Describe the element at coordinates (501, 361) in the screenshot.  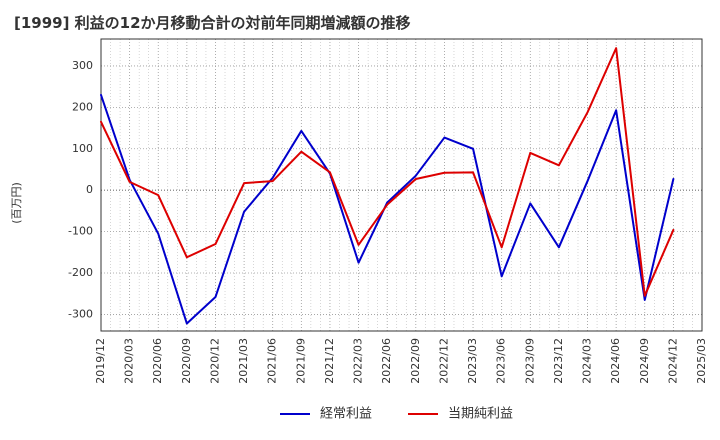
I see `x-tick-label: 2023/06` at that location.